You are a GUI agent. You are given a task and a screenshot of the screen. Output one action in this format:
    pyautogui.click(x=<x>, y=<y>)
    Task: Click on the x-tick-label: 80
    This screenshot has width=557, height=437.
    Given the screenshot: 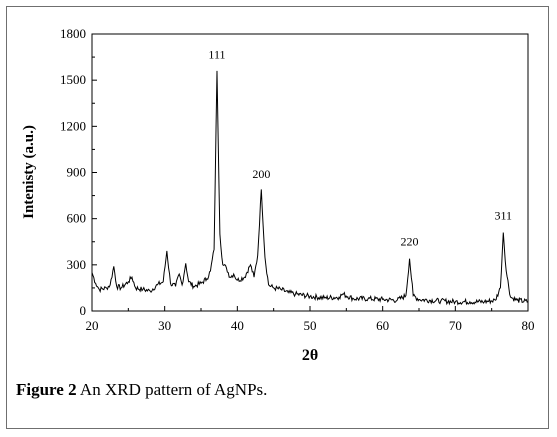 What is the action you would take?
    pyautogui.click(x=528, y=325)
    